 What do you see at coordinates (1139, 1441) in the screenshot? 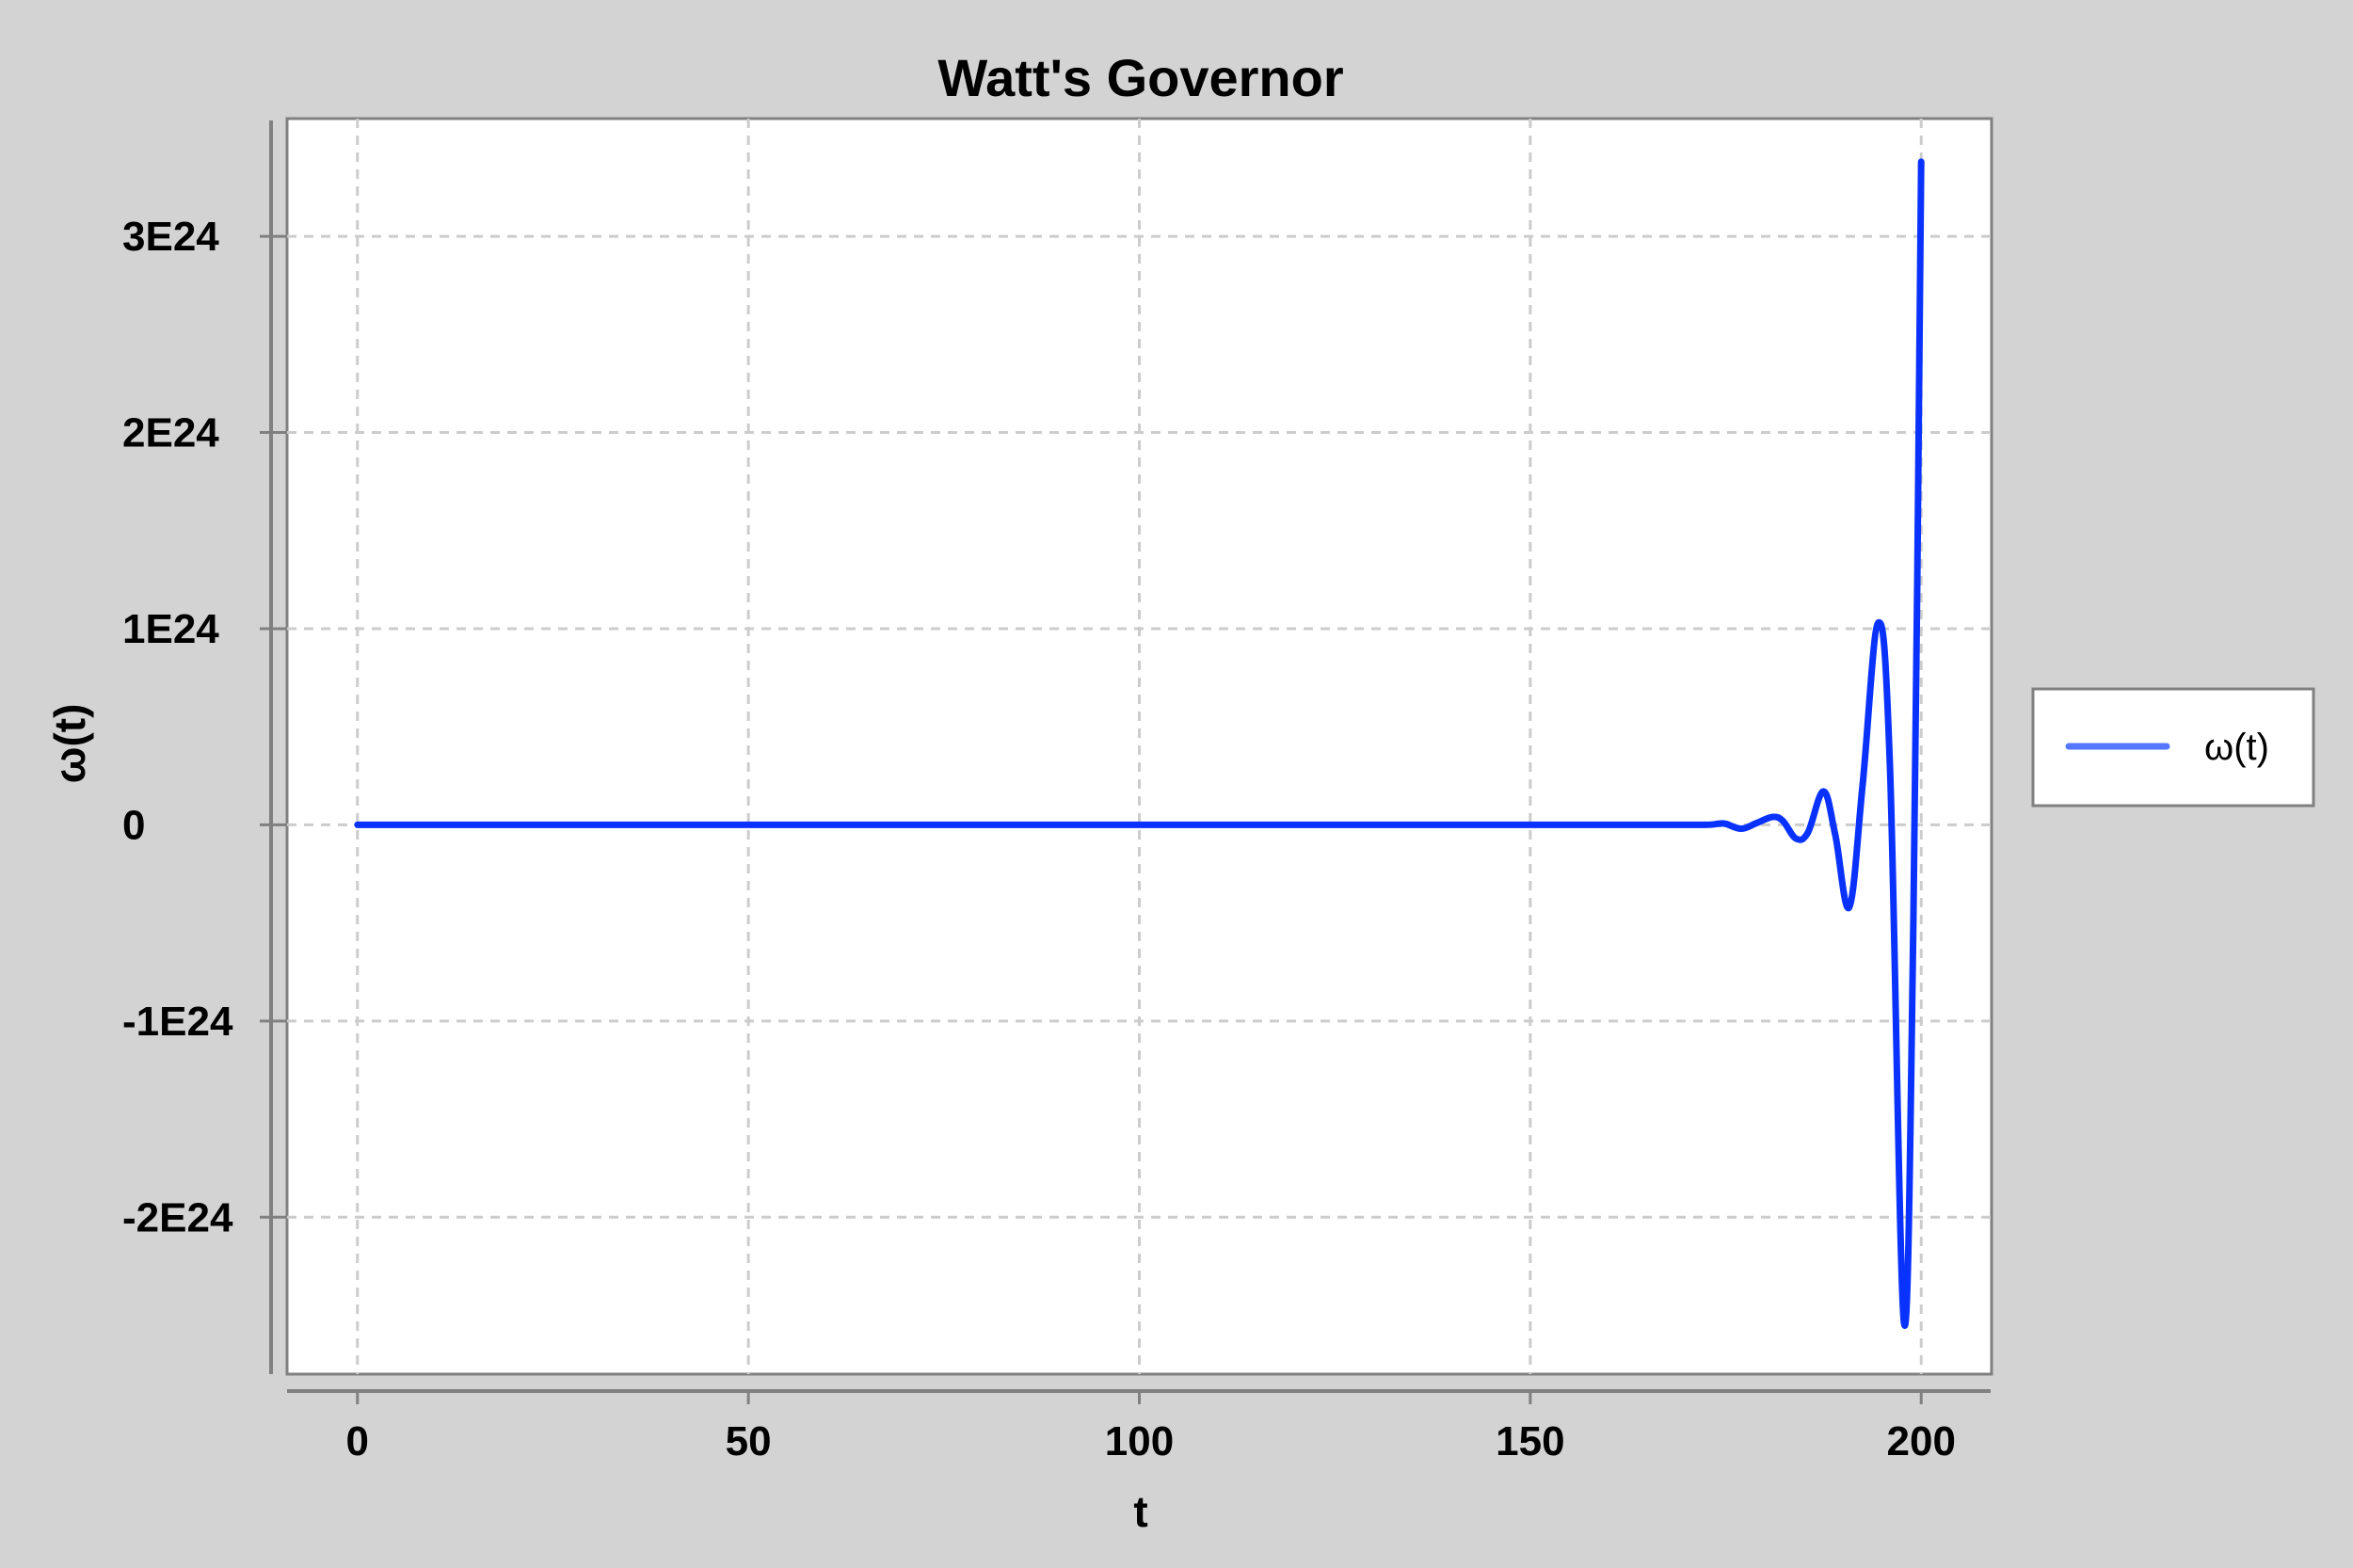
I see `x-tick-label: 100` at bounding box center [1139, 1441].